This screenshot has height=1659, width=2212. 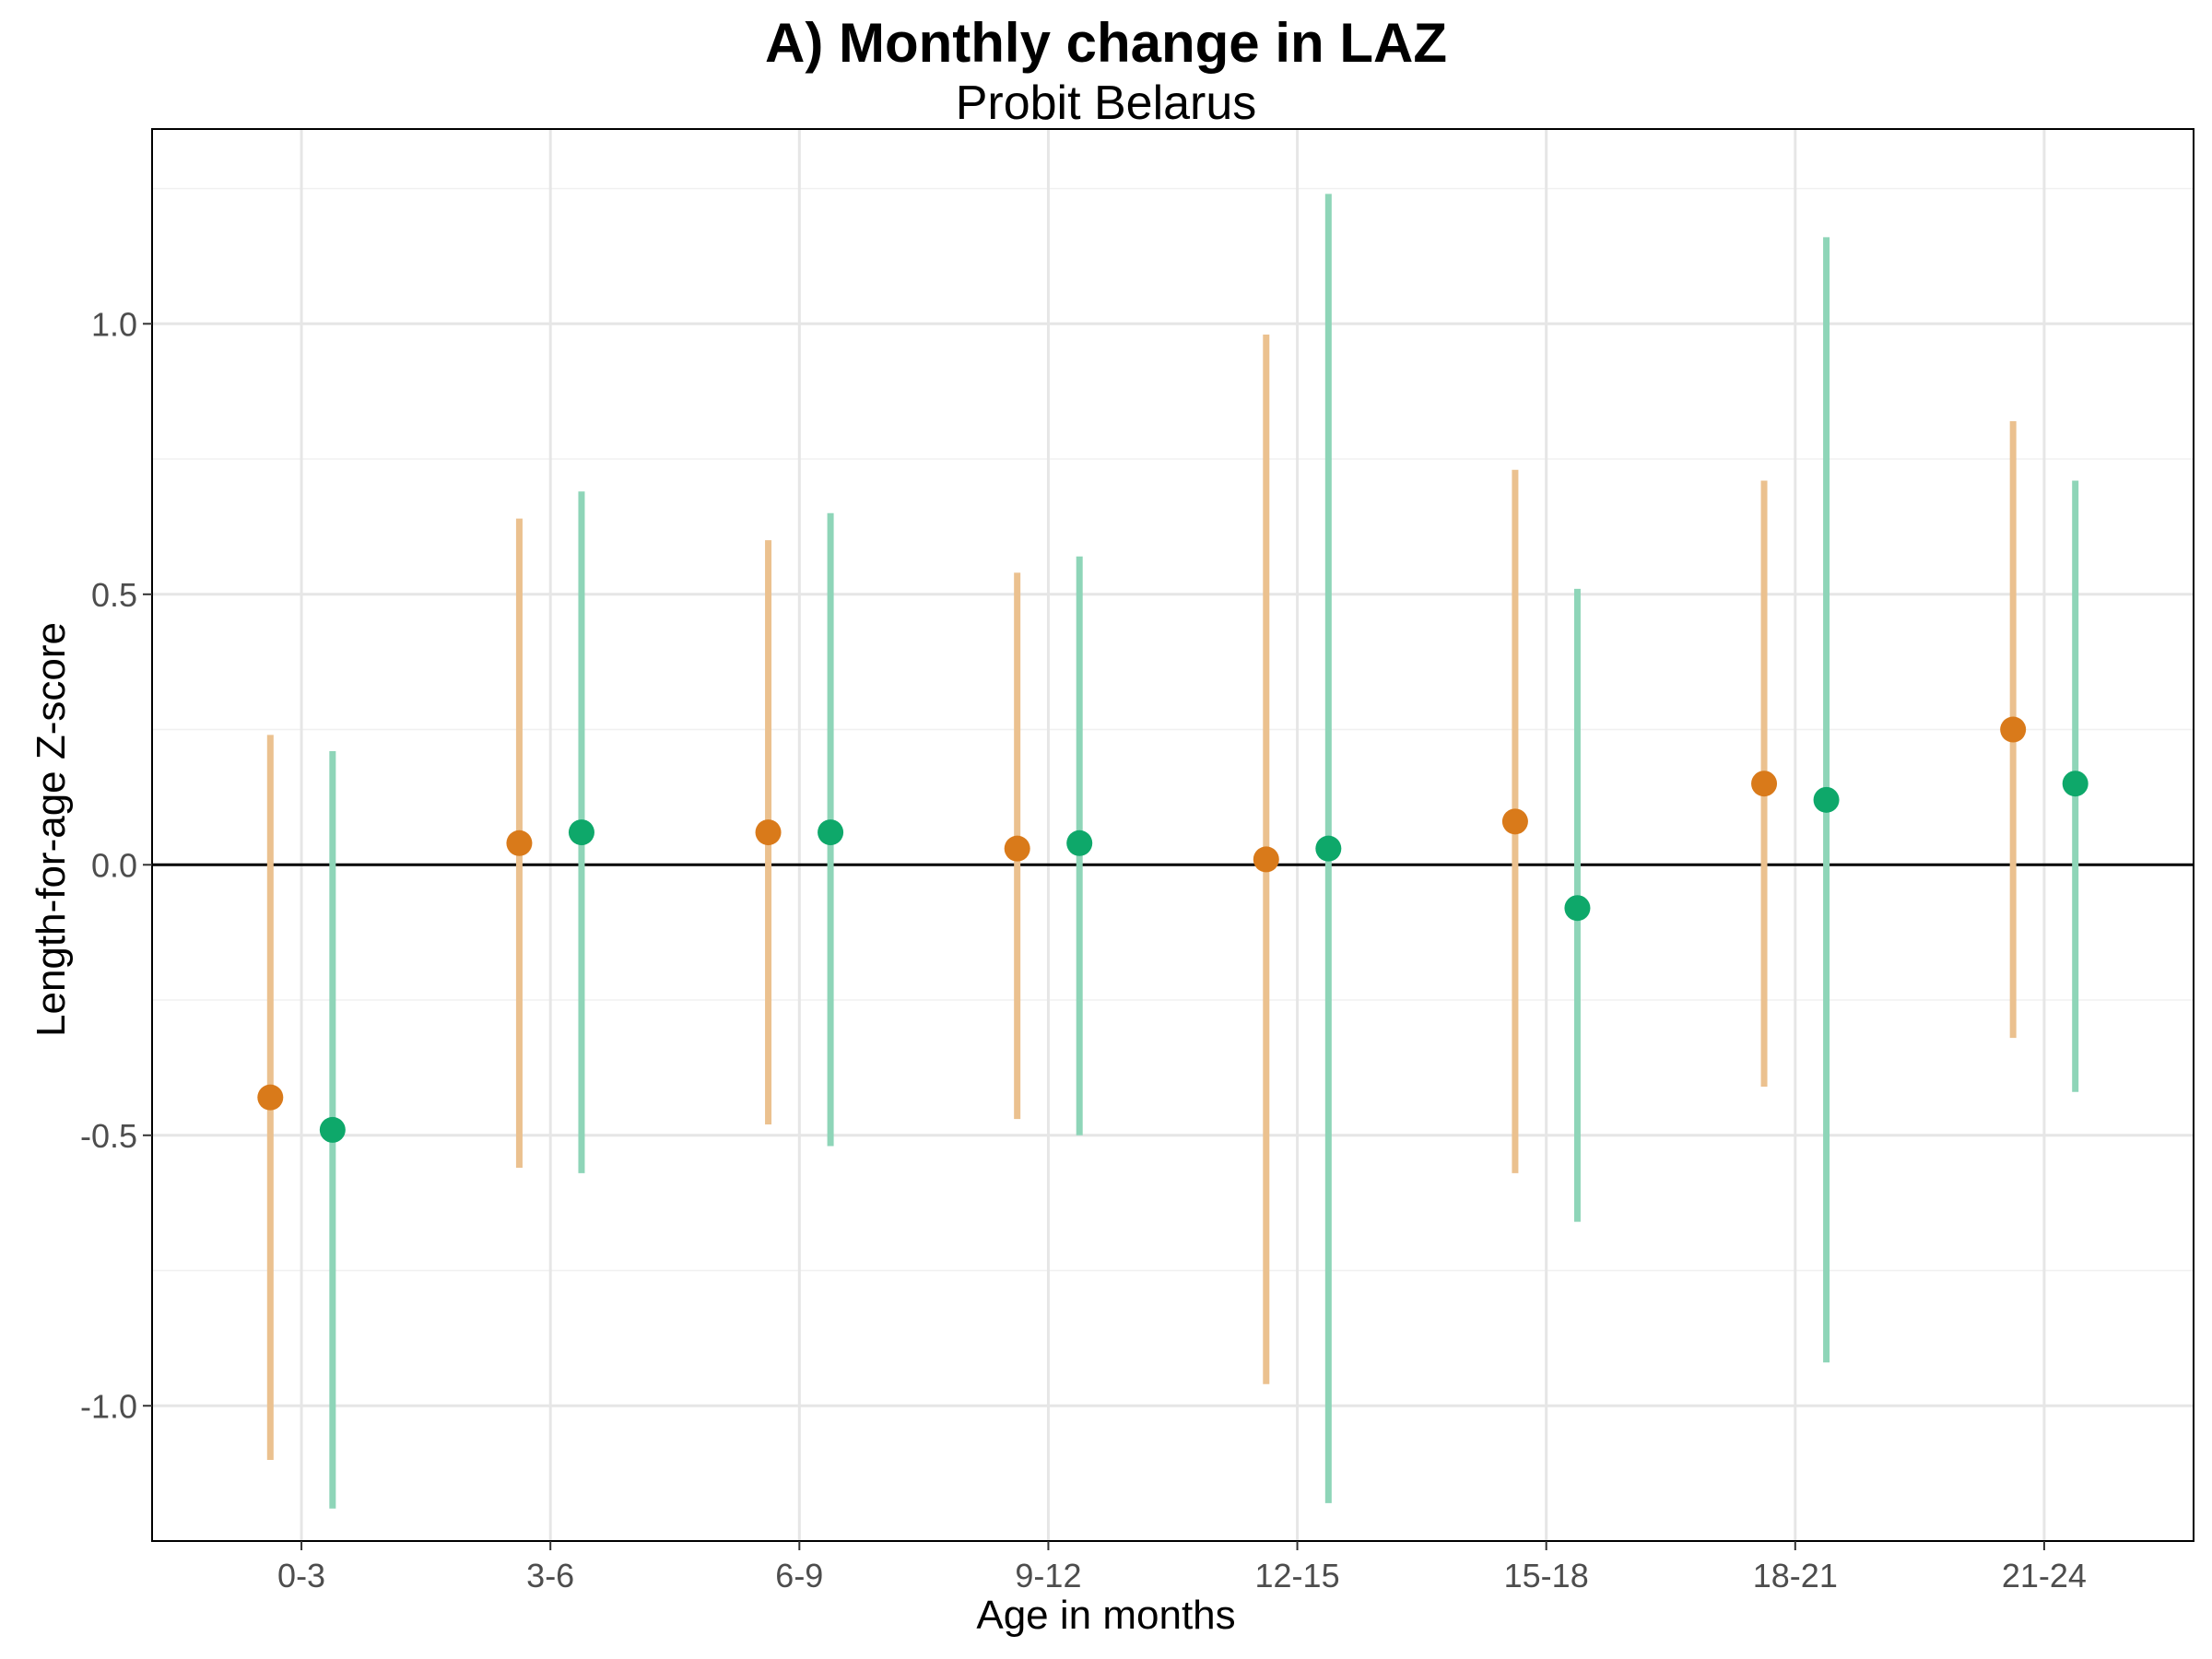 I want to click on chart-subtitle: Probit Belarus, so click(x=1106, y=103).